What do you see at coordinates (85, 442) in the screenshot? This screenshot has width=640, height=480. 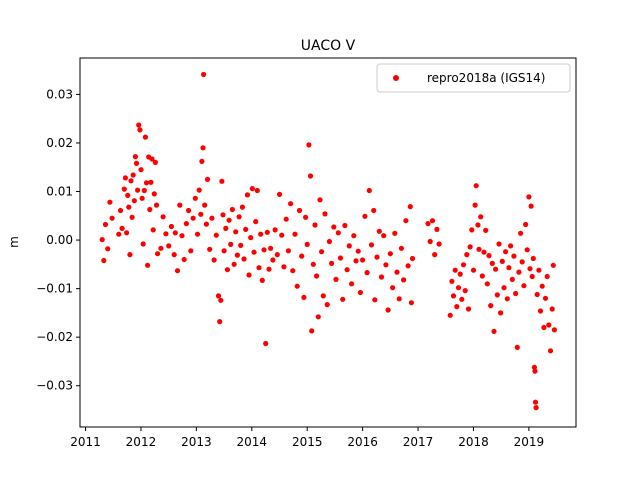 I see `x-tick-label: 2011` at bounding box center [85, 442].